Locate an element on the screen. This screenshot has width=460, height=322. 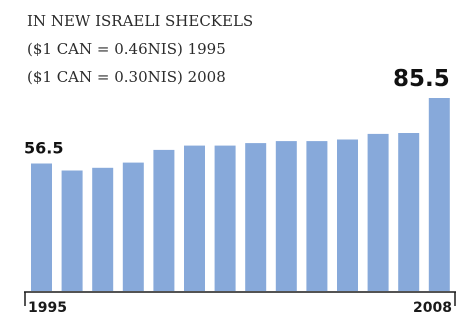
bar-2002 is located at coordinates (256, 217).